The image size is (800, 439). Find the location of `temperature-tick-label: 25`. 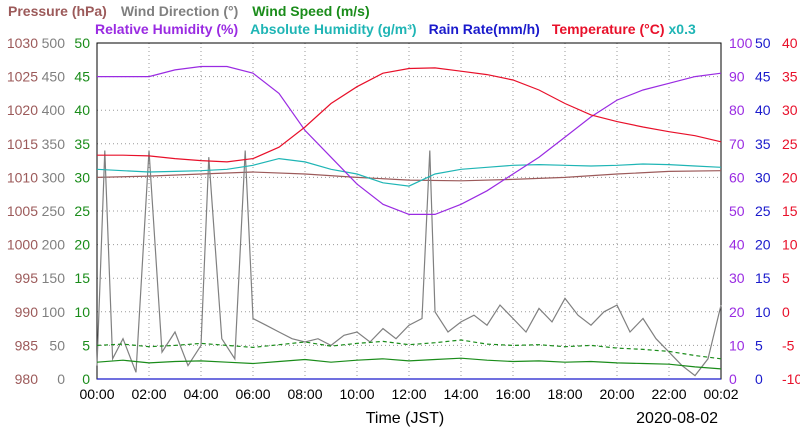

temperature-tick-label: 25 is located at coordinates (790, 144).